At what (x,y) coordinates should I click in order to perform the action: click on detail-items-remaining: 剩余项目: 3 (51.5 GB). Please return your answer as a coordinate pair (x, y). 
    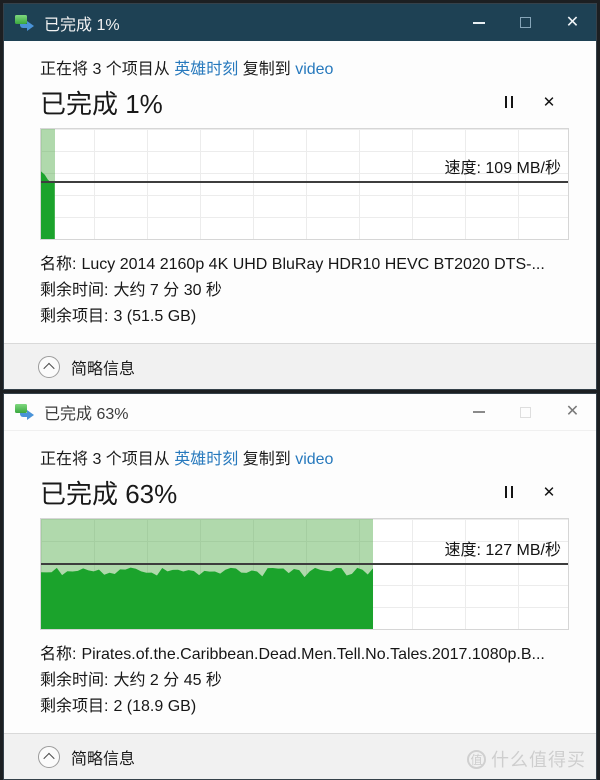
    Looking at the image, I should click on (304, 317).